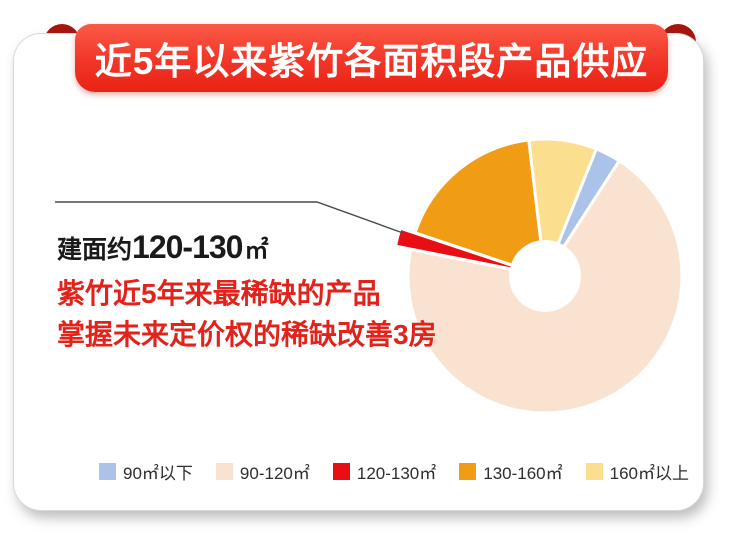 This screenshot has width=740, height=537. What do you see at coordinates (247, 334) in the screenshot?
I see `highlight-line-2: 掌握未来定价权的稀缺改善3房` at bounding box center [247, 334].